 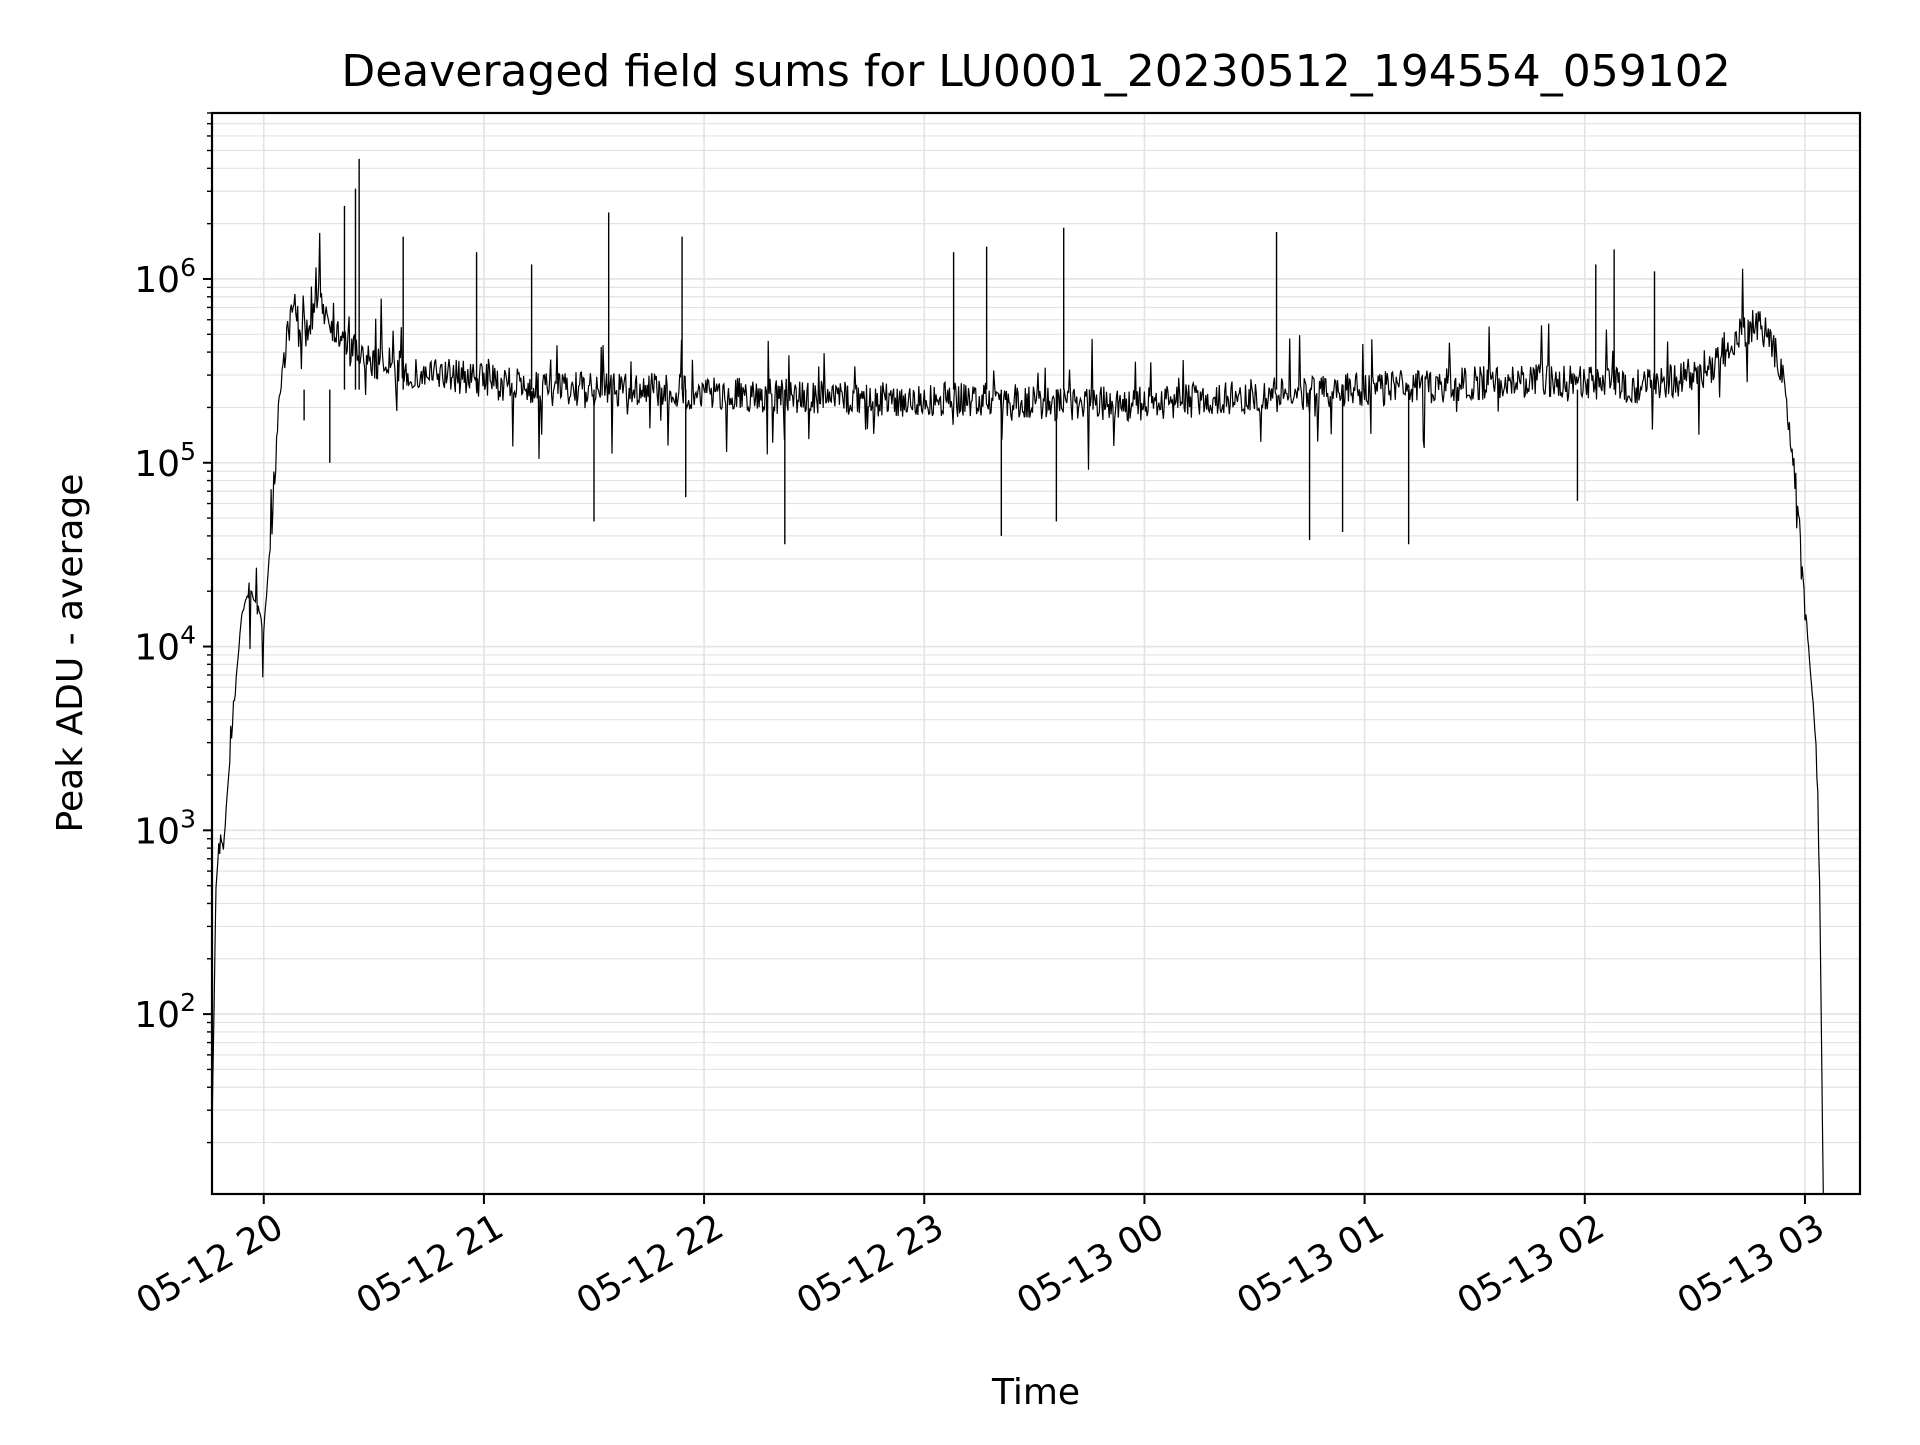 I want to click on x-axis-label: Time, so click(x=1035, y=1392).